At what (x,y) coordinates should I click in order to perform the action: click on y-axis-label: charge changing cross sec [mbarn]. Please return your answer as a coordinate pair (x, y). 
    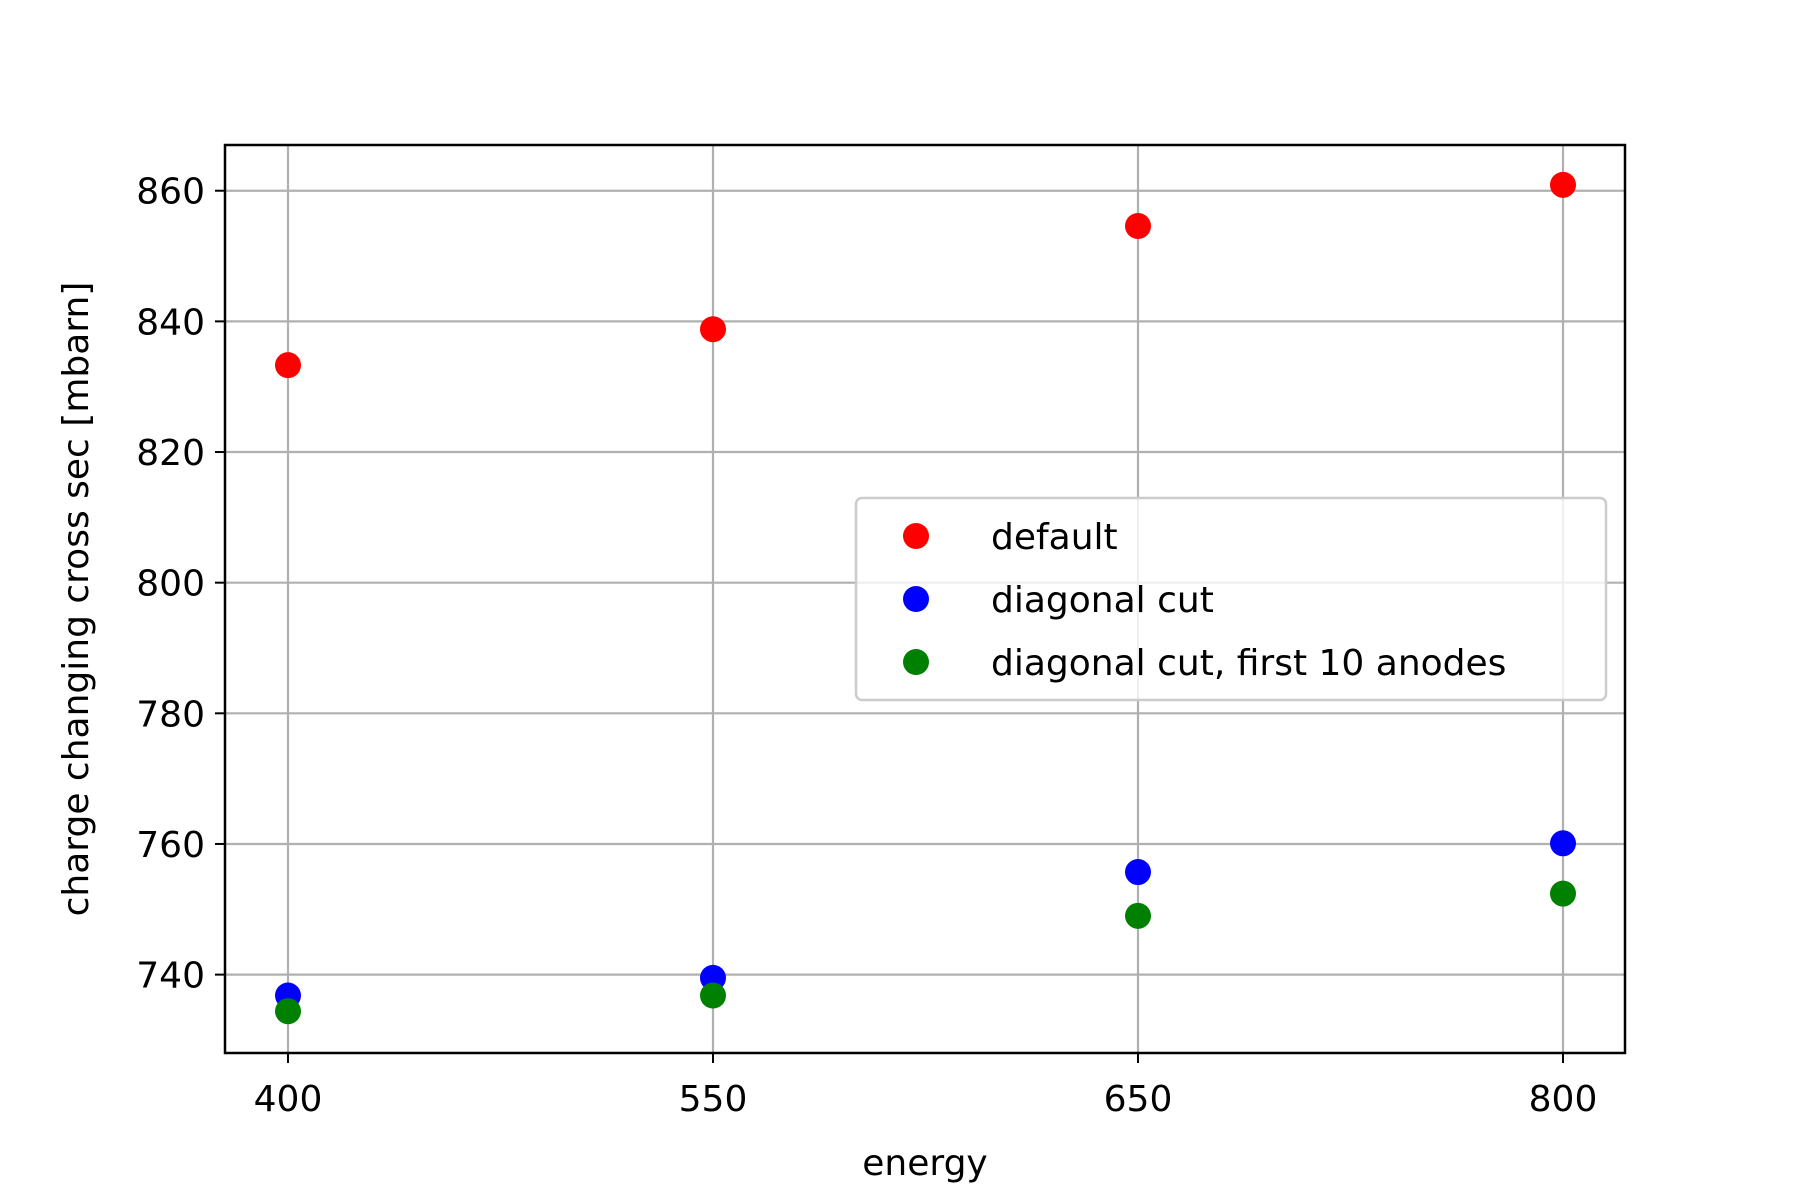
    Looking at the image, I should click on (76, 599).